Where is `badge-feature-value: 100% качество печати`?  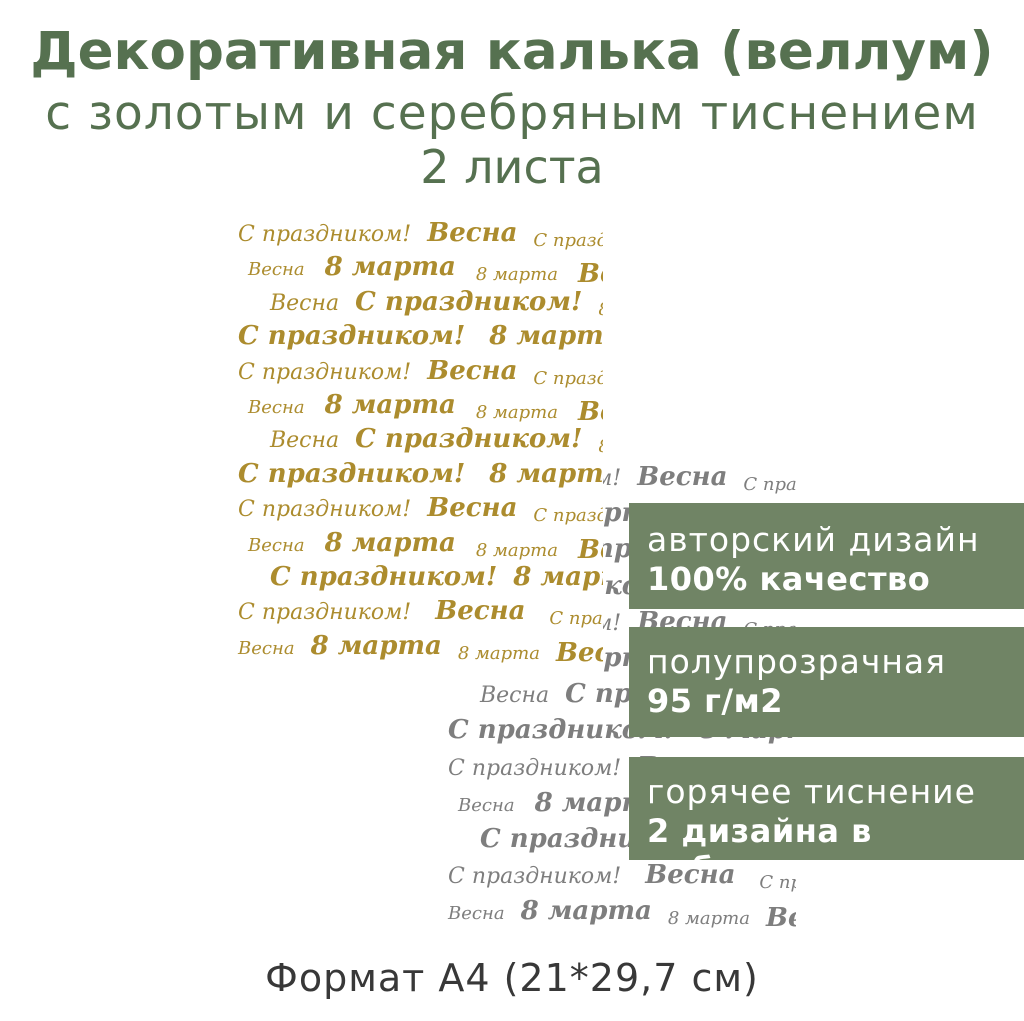
badge-feature-value: 100% качество печати is located at coordinates (789, 584).